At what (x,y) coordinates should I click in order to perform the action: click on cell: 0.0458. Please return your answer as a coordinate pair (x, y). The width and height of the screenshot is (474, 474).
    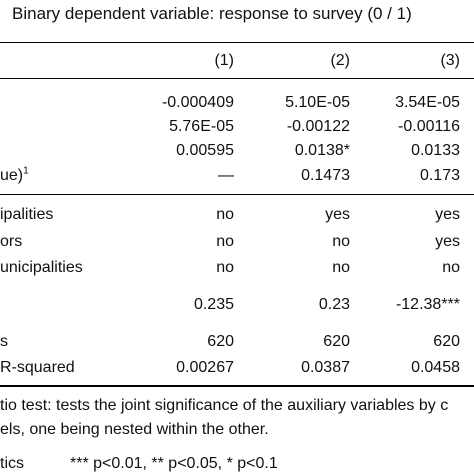
    Looking at the image, I should click on (435, 367).